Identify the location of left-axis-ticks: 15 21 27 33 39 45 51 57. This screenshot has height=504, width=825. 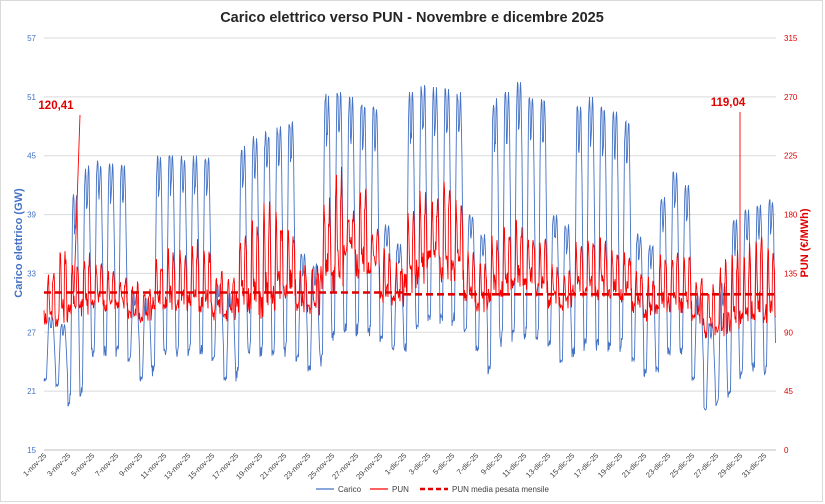
(31, 244).